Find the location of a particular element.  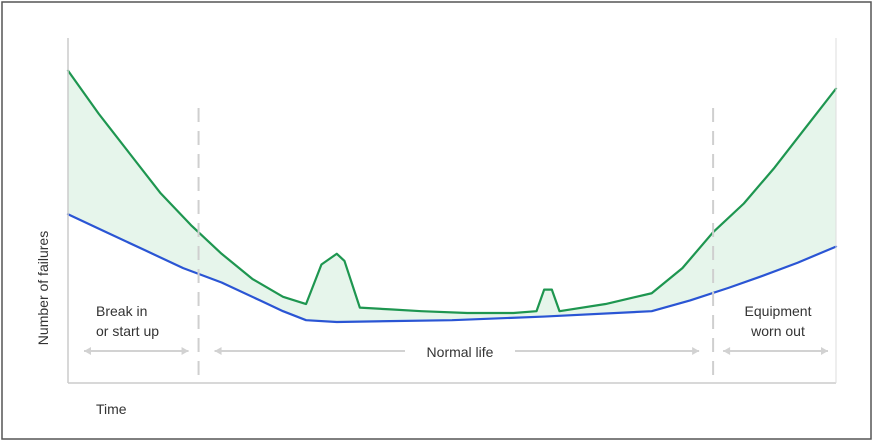

phase-label-line: worn out is located at coordinates (777, 331).